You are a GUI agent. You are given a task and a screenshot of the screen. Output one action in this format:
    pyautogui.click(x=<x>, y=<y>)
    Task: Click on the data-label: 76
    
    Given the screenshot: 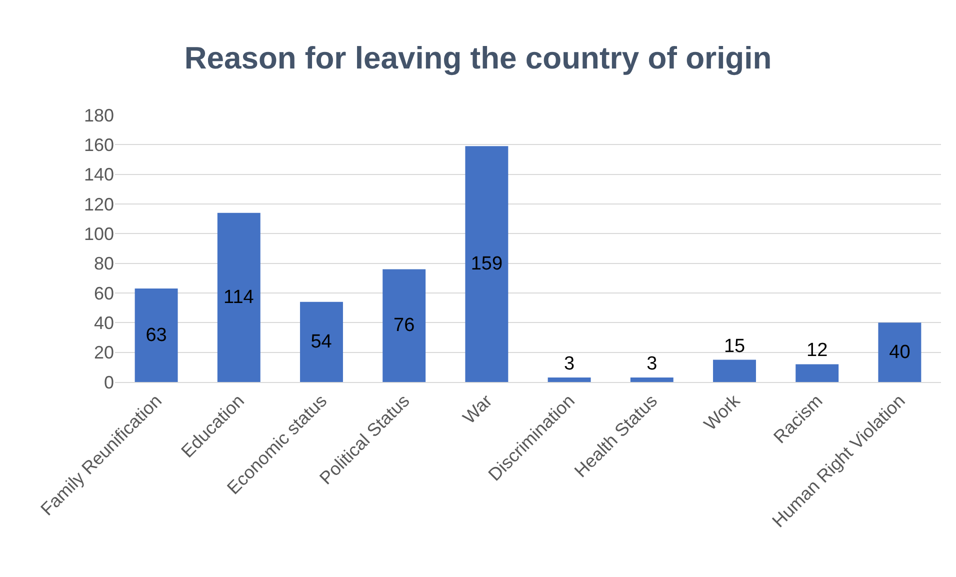 What is the action you would take?
    pyautogui.click(x=404, y=325)
    